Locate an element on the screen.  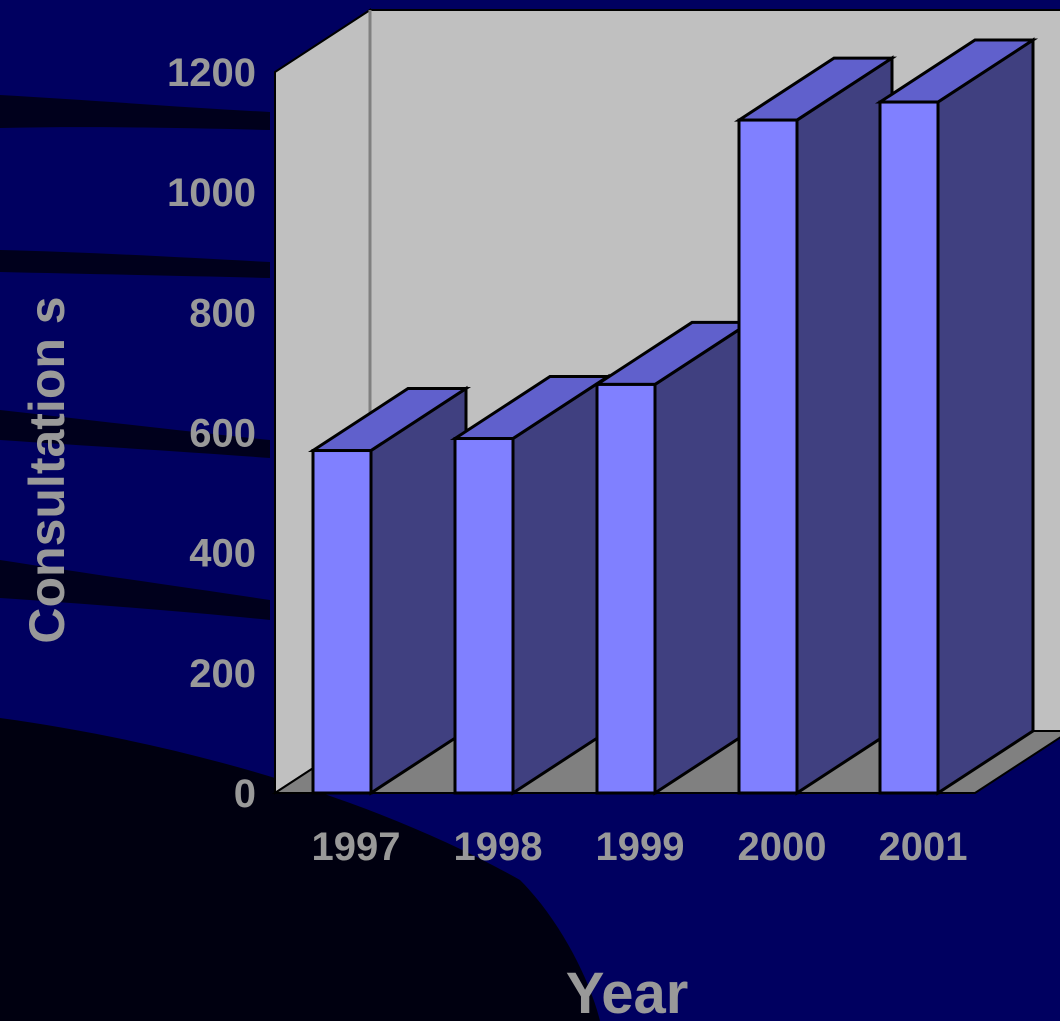
y-axis-title: Consultation s is located at coordinates (47, 469).